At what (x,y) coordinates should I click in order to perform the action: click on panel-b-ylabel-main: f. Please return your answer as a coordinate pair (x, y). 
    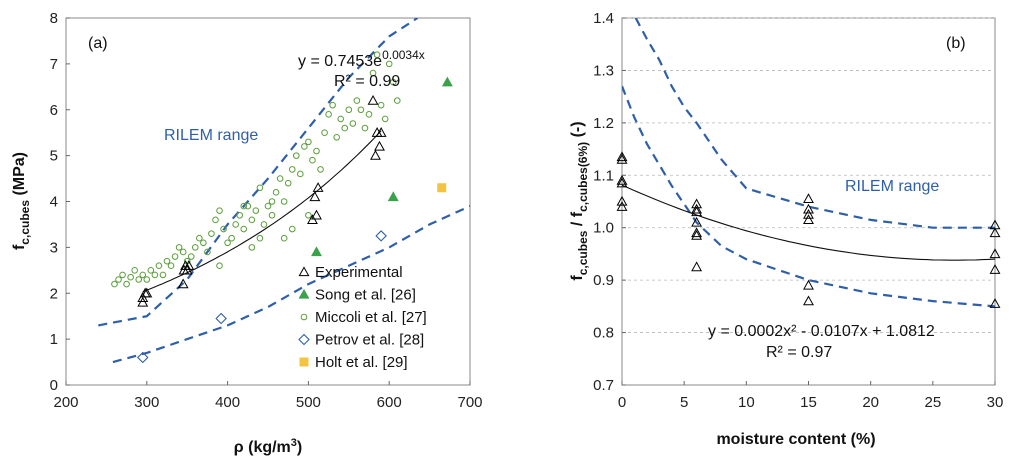
    Looking at the image, I should click on (577, 278).